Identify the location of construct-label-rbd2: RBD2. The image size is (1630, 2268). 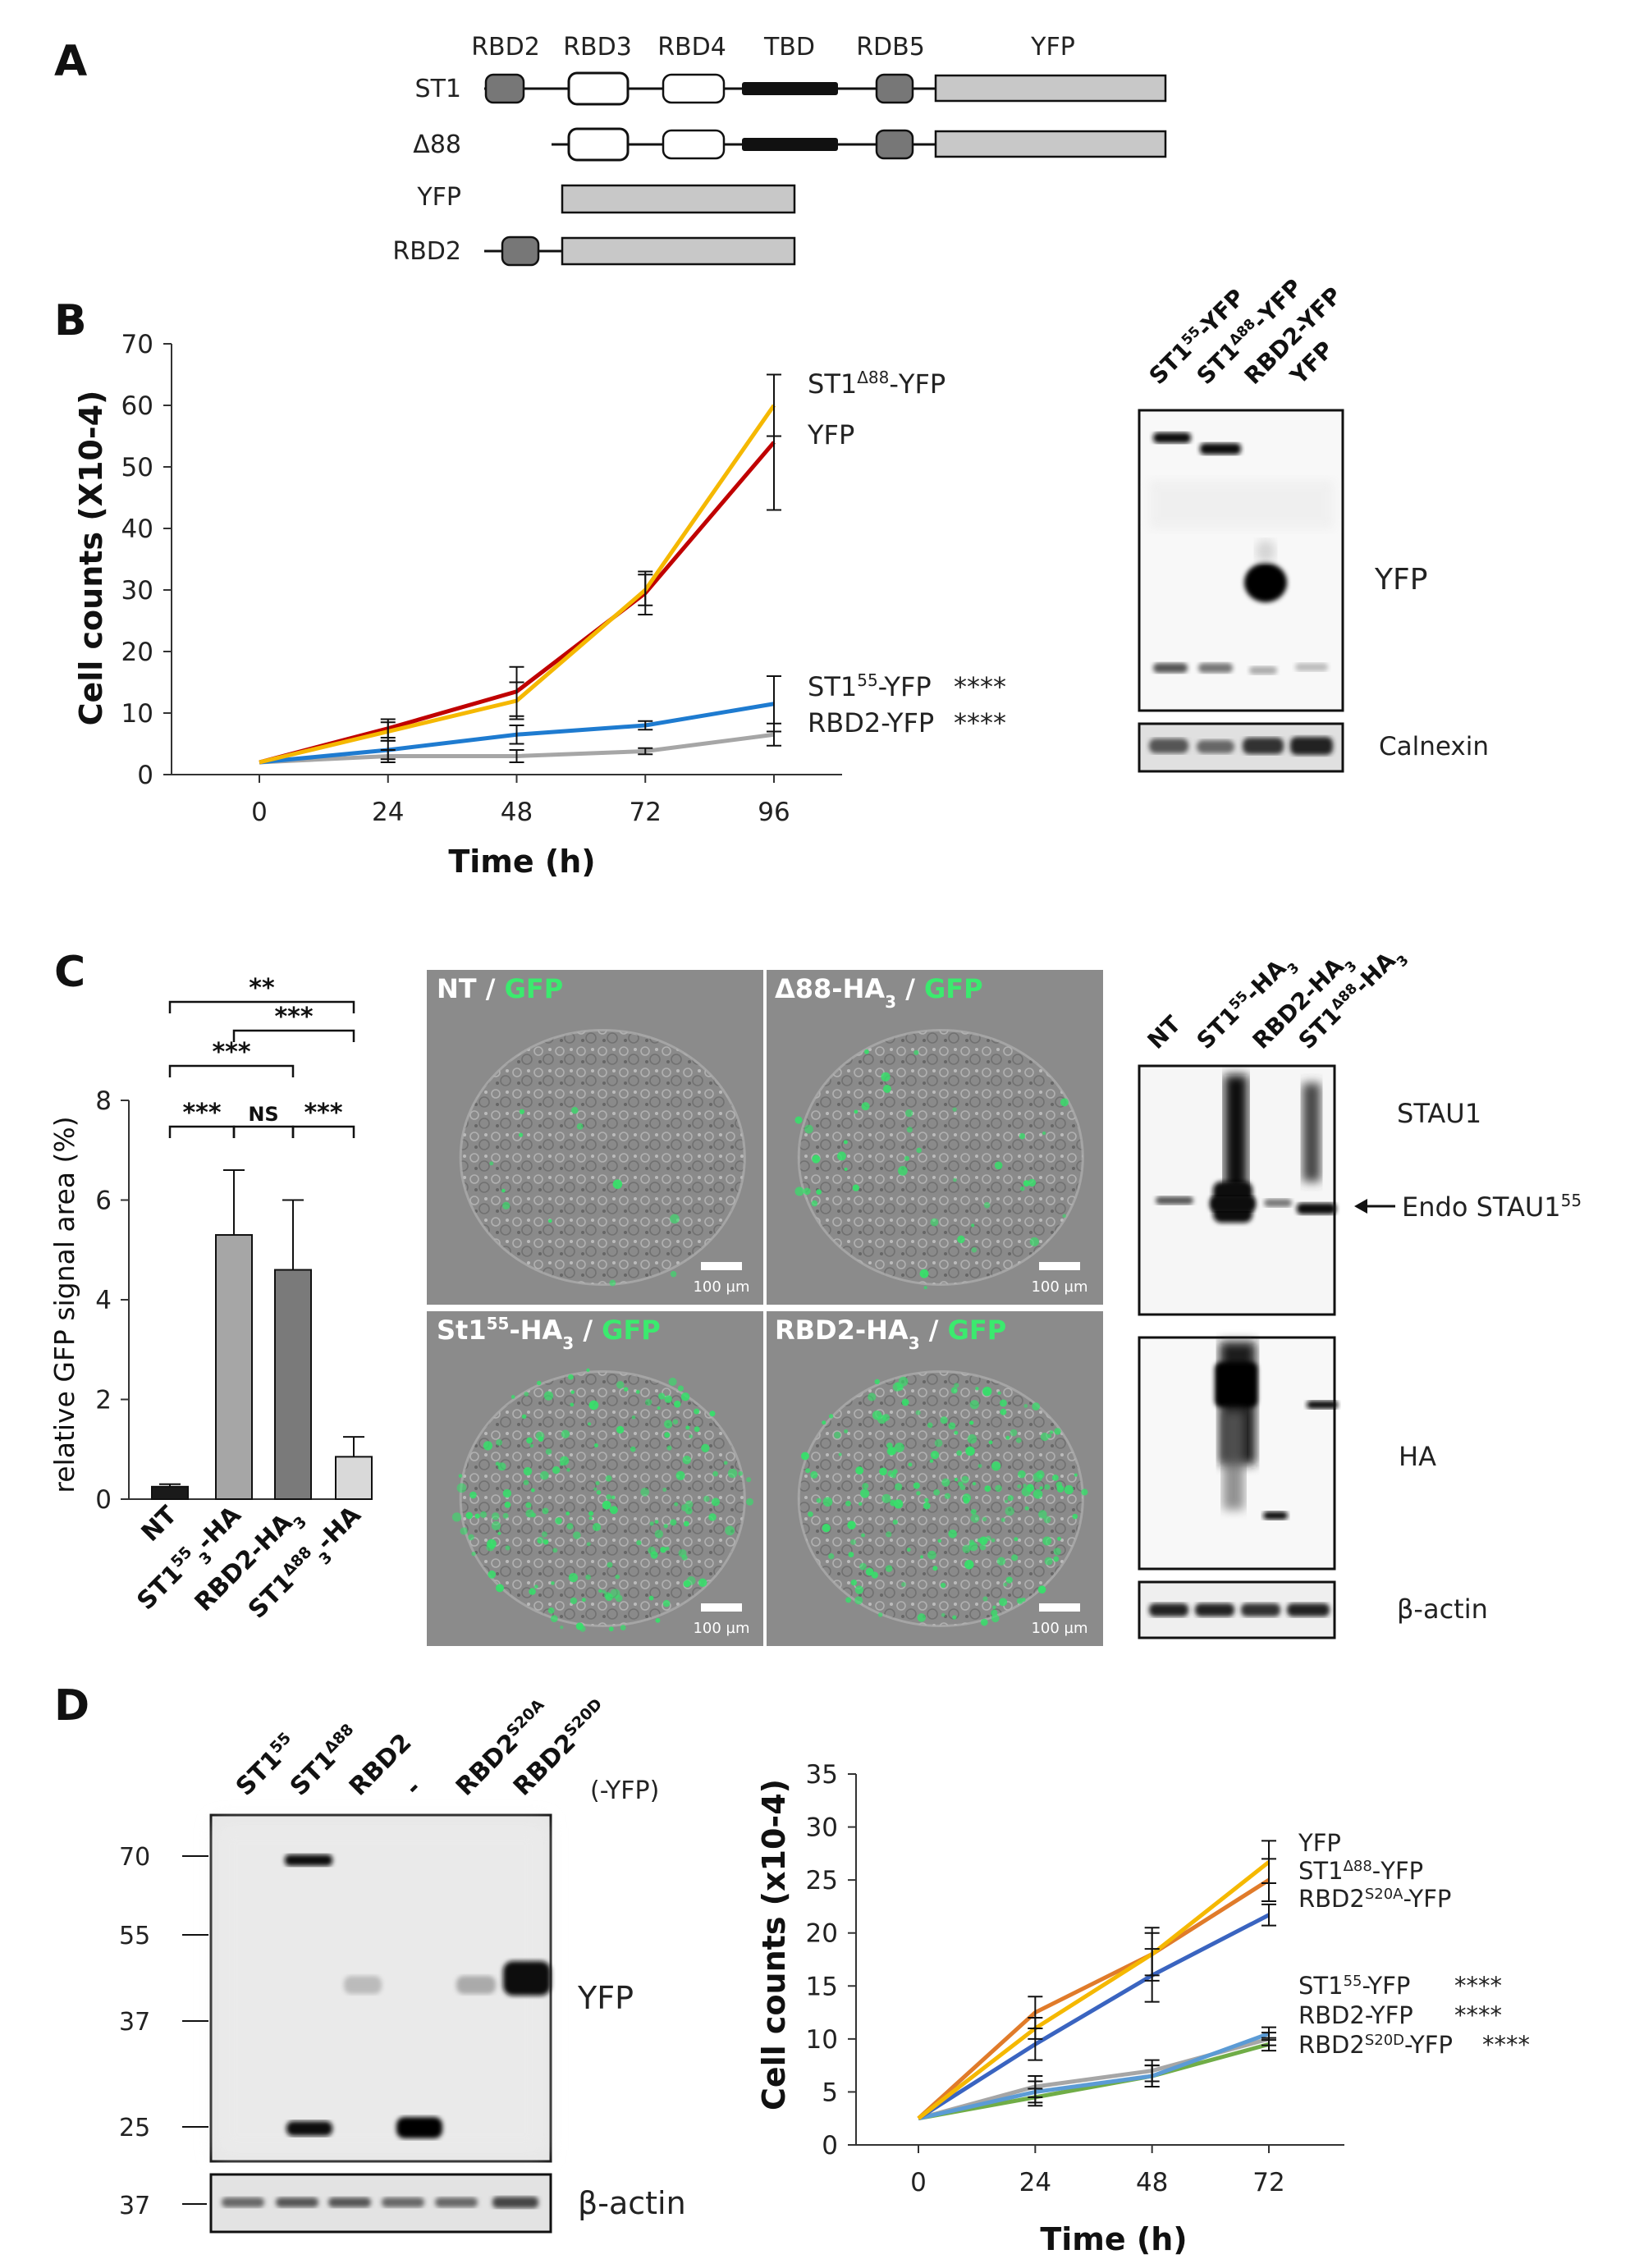
(427, 251).